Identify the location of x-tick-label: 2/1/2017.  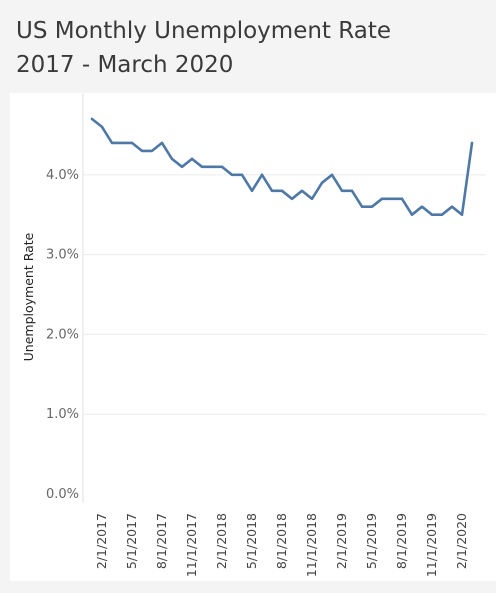
(101, 541).